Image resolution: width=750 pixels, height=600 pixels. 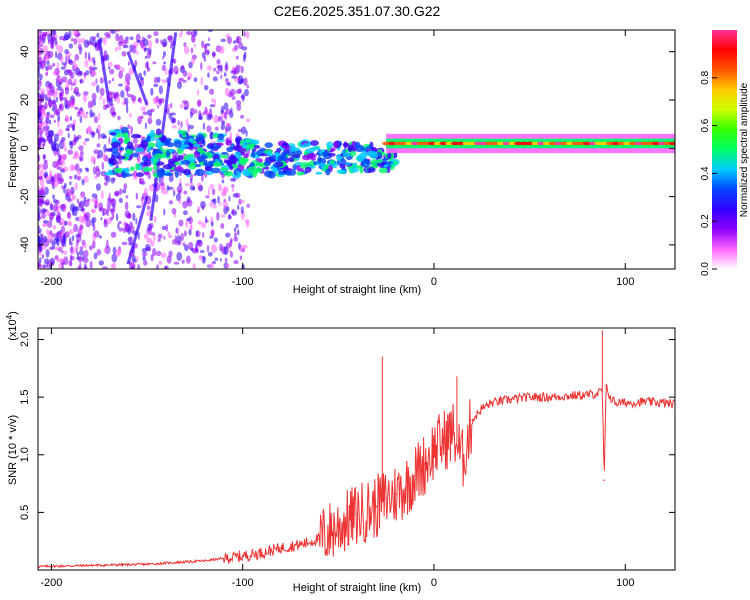 I want to click on spectrogram-streak, so click(x=104, y=70).